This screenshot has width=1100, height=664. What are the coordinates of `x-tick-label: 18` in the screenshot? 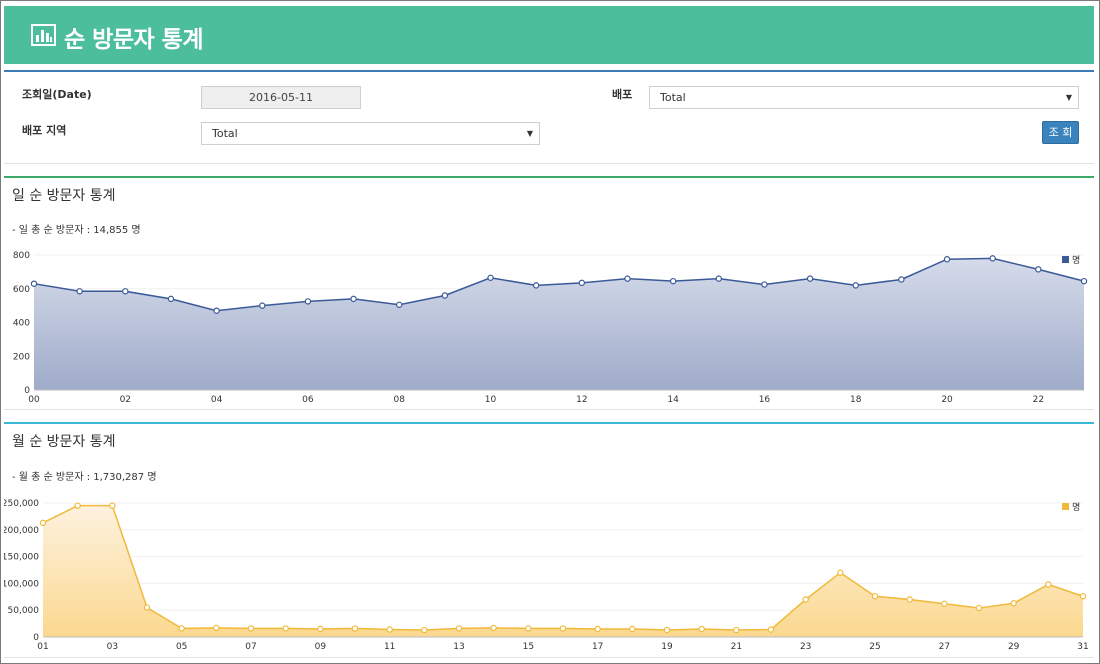 It's located at (856, 400).